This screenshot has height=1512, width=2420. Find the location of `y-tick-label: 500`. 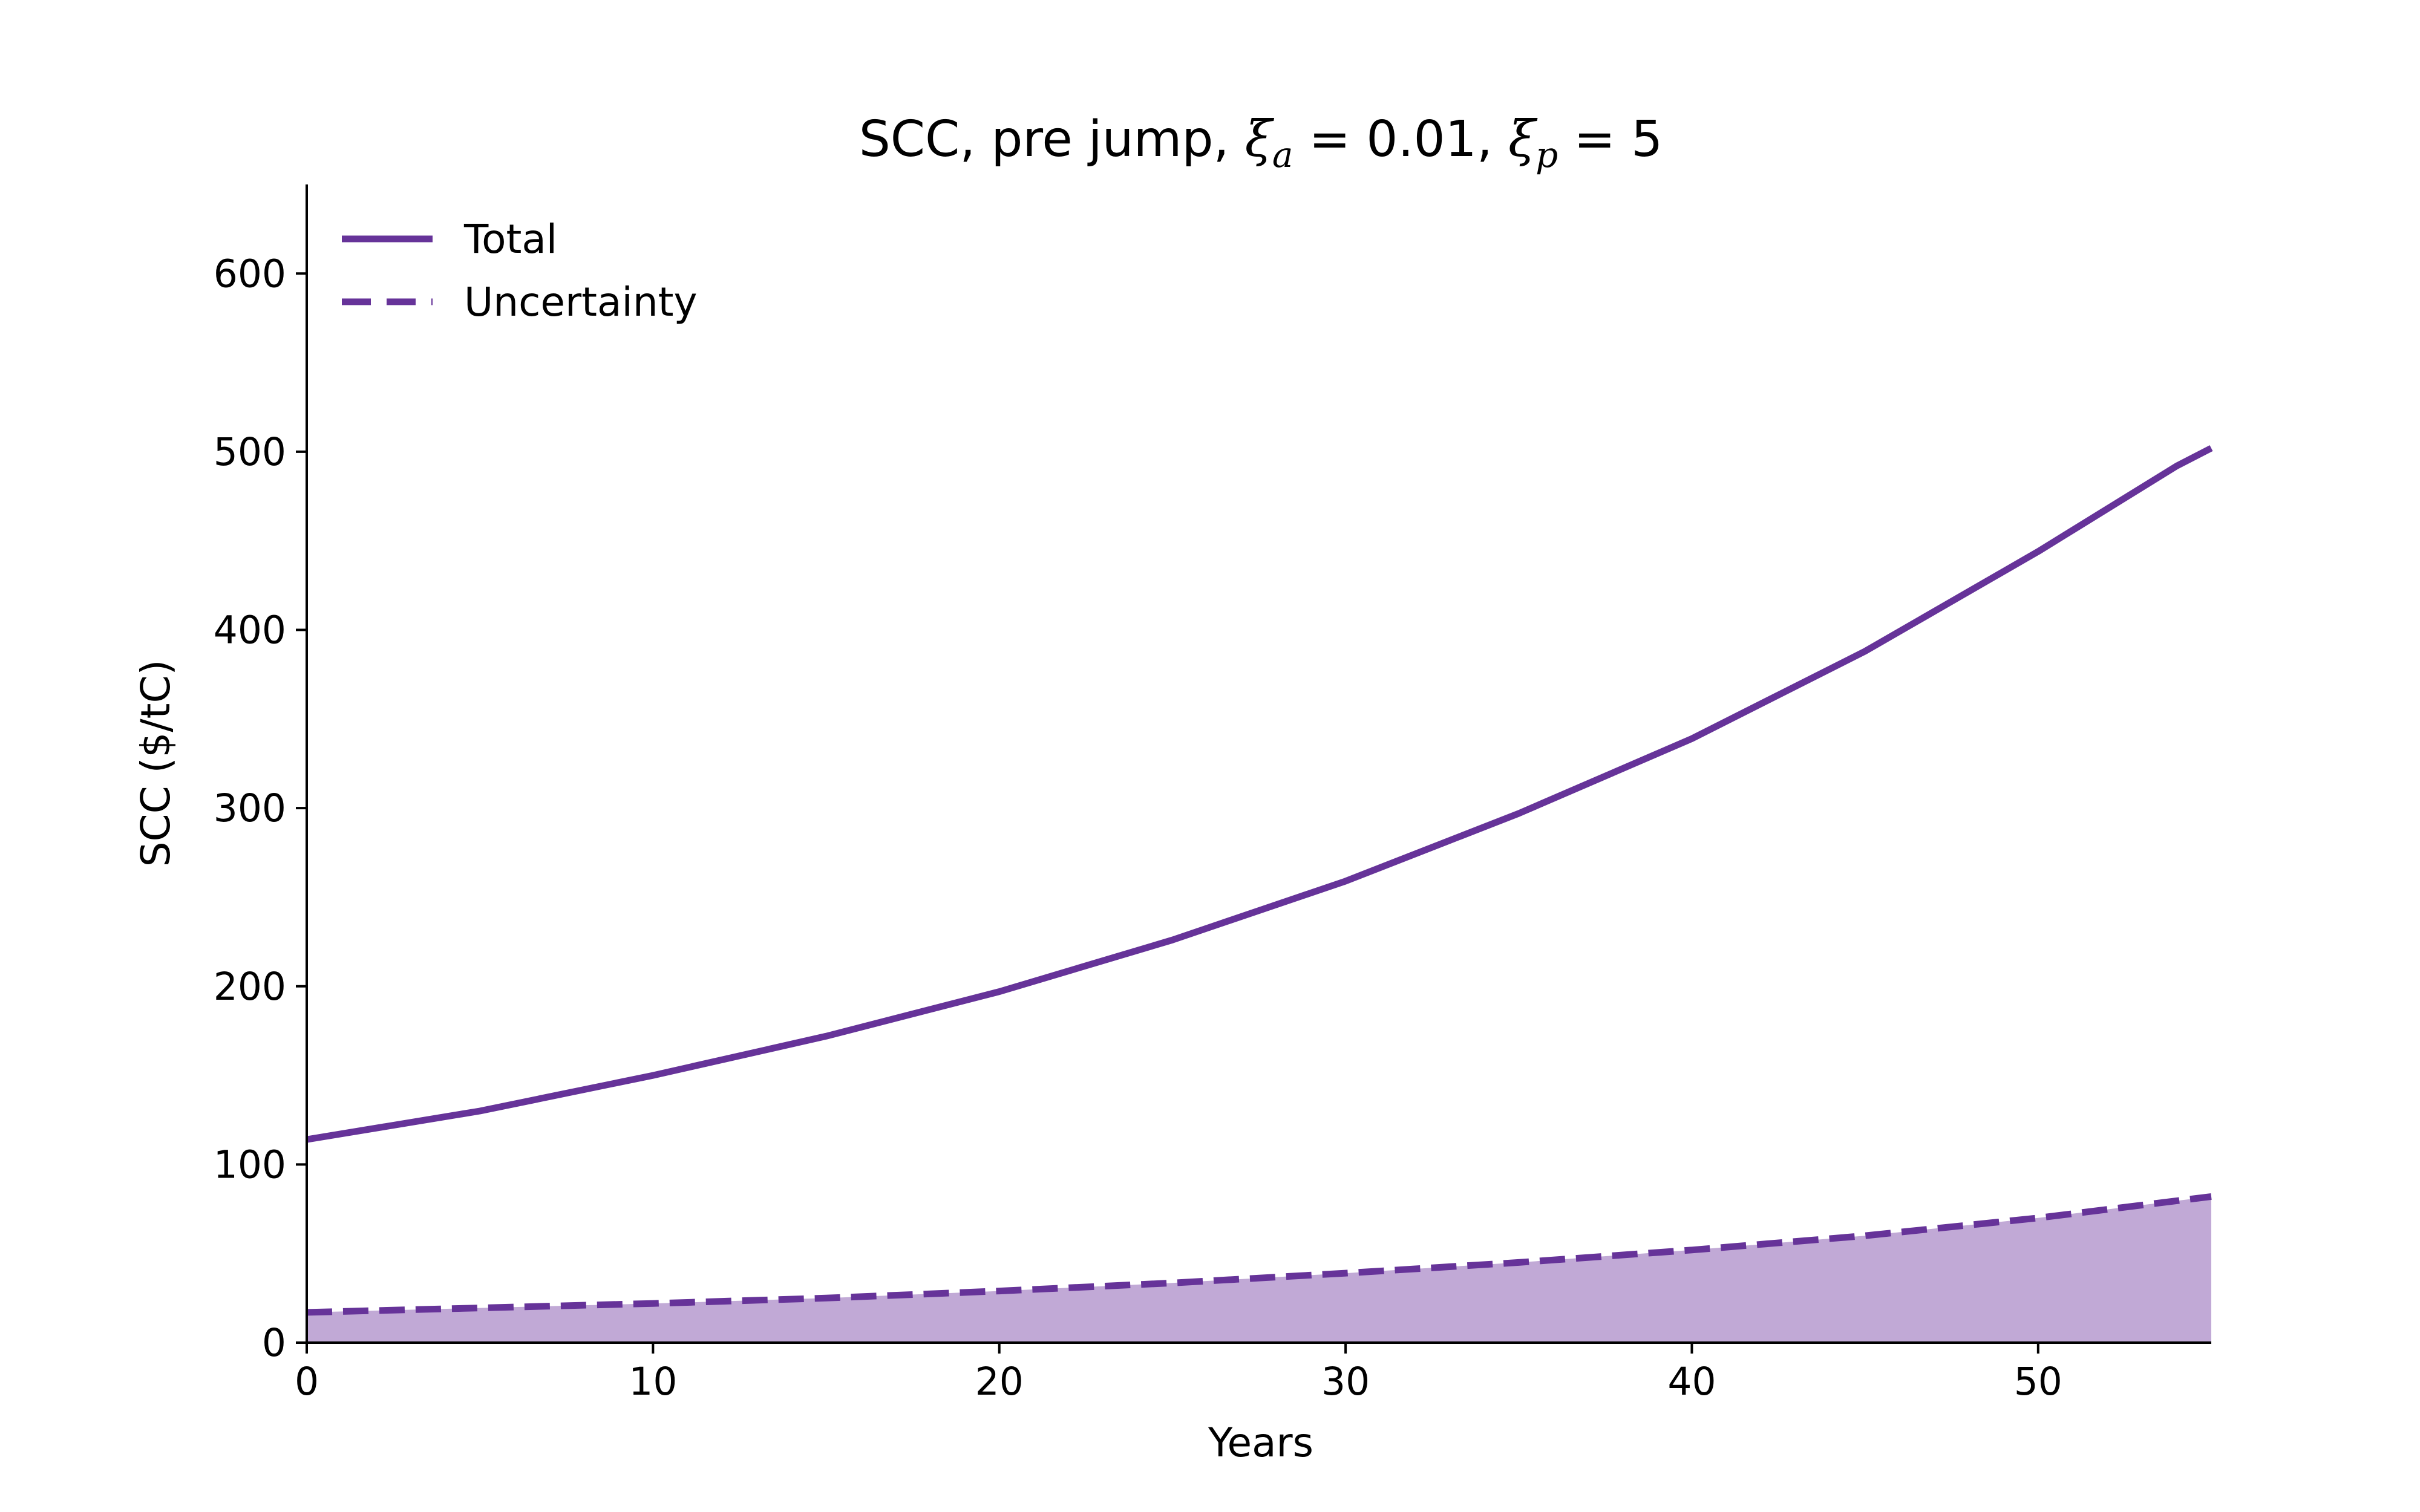

y-tick-label: 500 is located at coordinates (250, 452).